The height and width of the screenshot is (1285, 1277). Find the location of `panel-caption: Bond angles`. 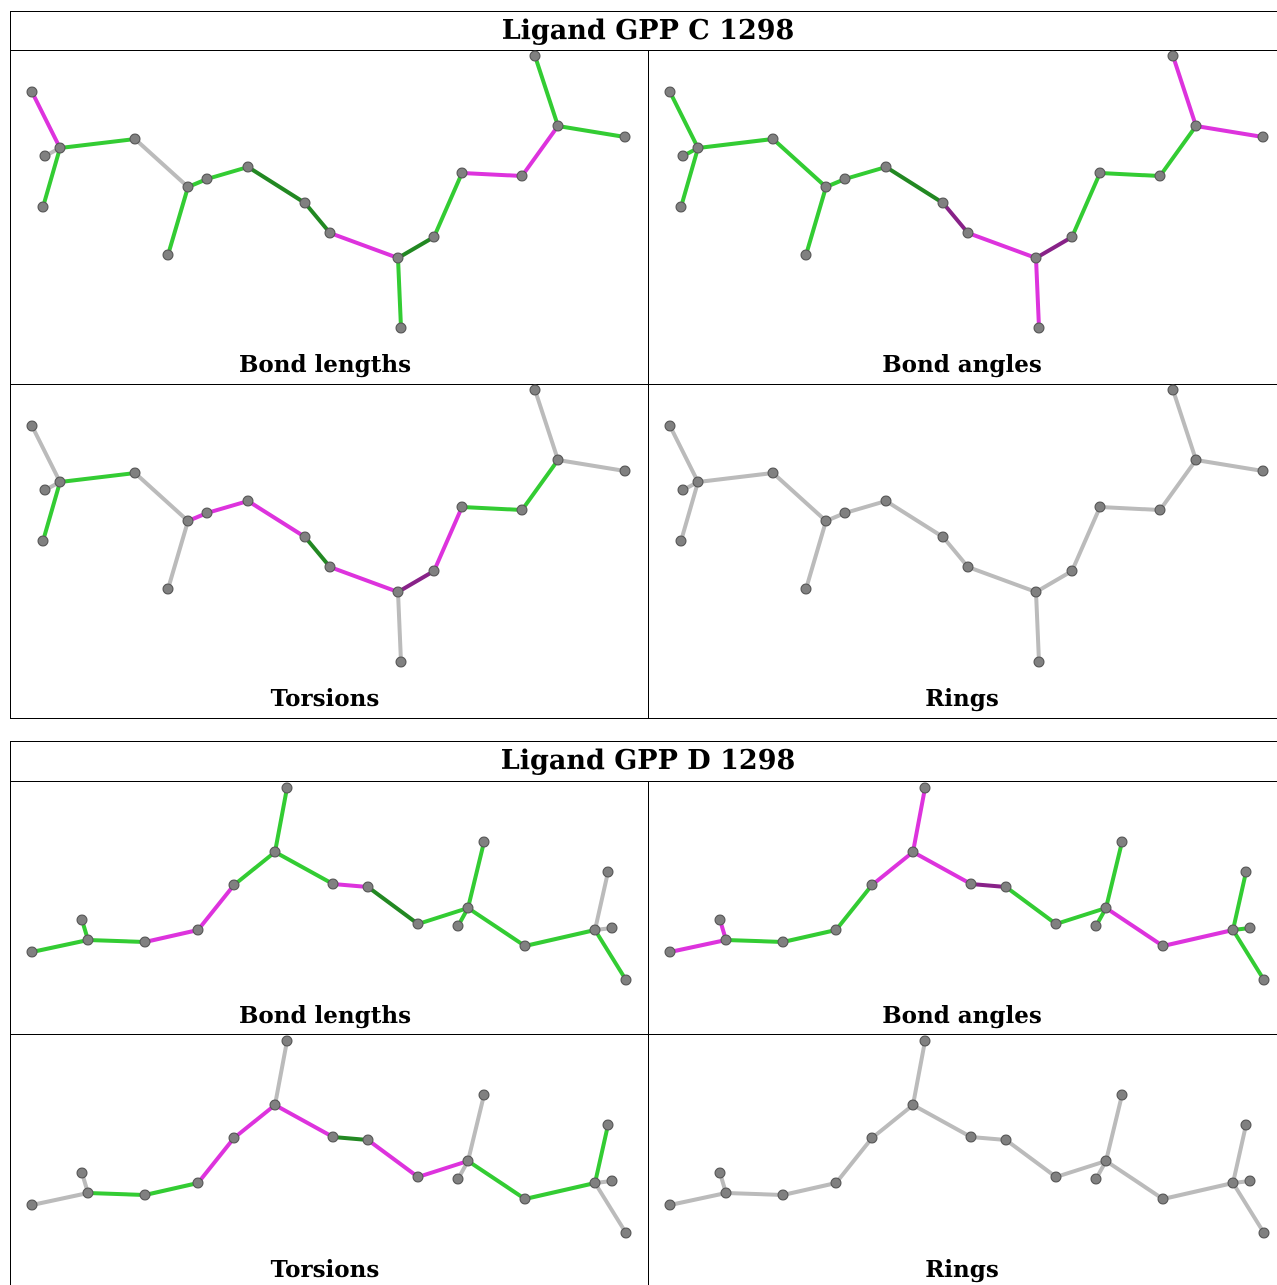

panel-caption: Bond angles is located at coordinates (962, 364).